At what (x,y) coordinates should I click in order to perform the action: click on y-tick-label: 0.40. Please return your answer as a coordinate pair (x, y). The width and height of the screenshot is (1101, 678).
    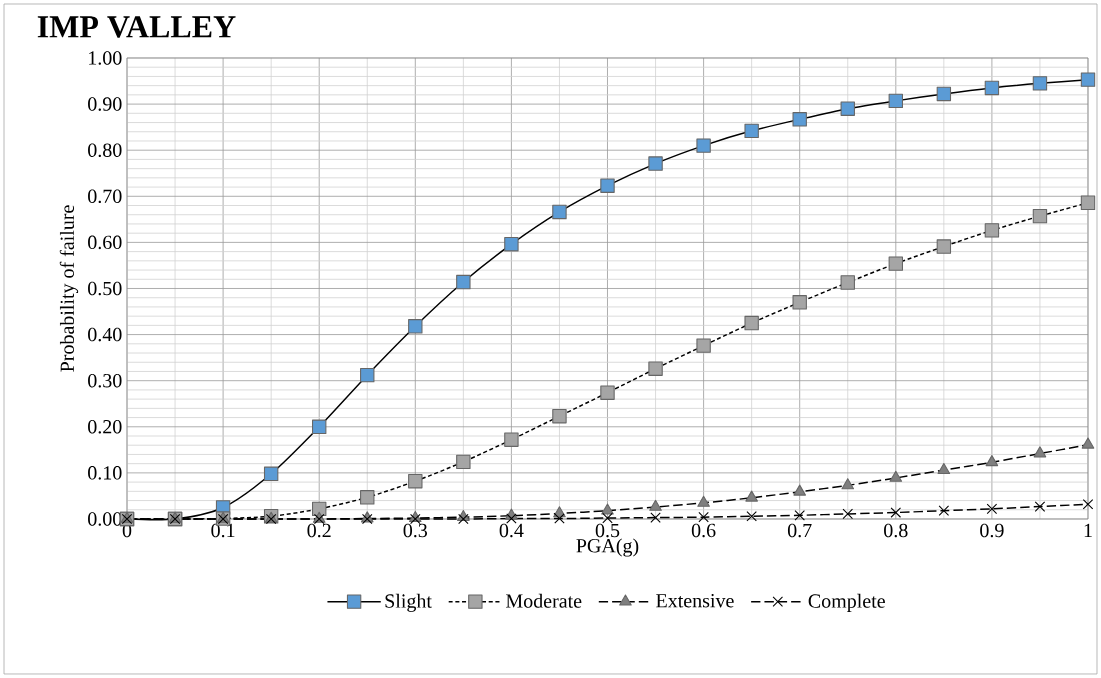
    Looking at the image, I should click on (105, 334).